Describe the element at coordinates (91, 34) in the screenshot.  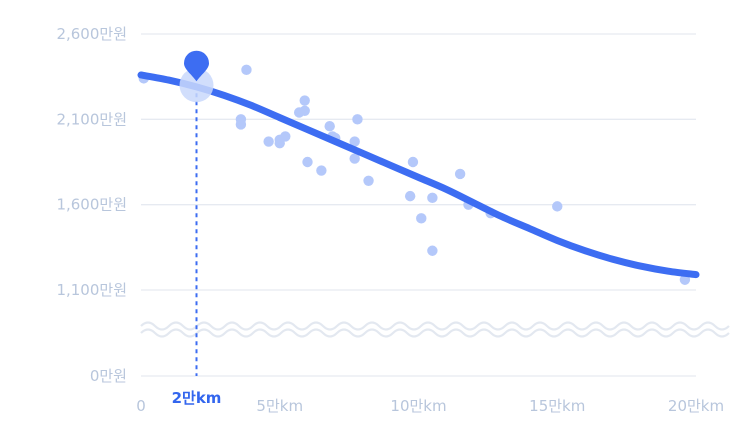
I see `y-tick-label: 2,600만원` at that location.